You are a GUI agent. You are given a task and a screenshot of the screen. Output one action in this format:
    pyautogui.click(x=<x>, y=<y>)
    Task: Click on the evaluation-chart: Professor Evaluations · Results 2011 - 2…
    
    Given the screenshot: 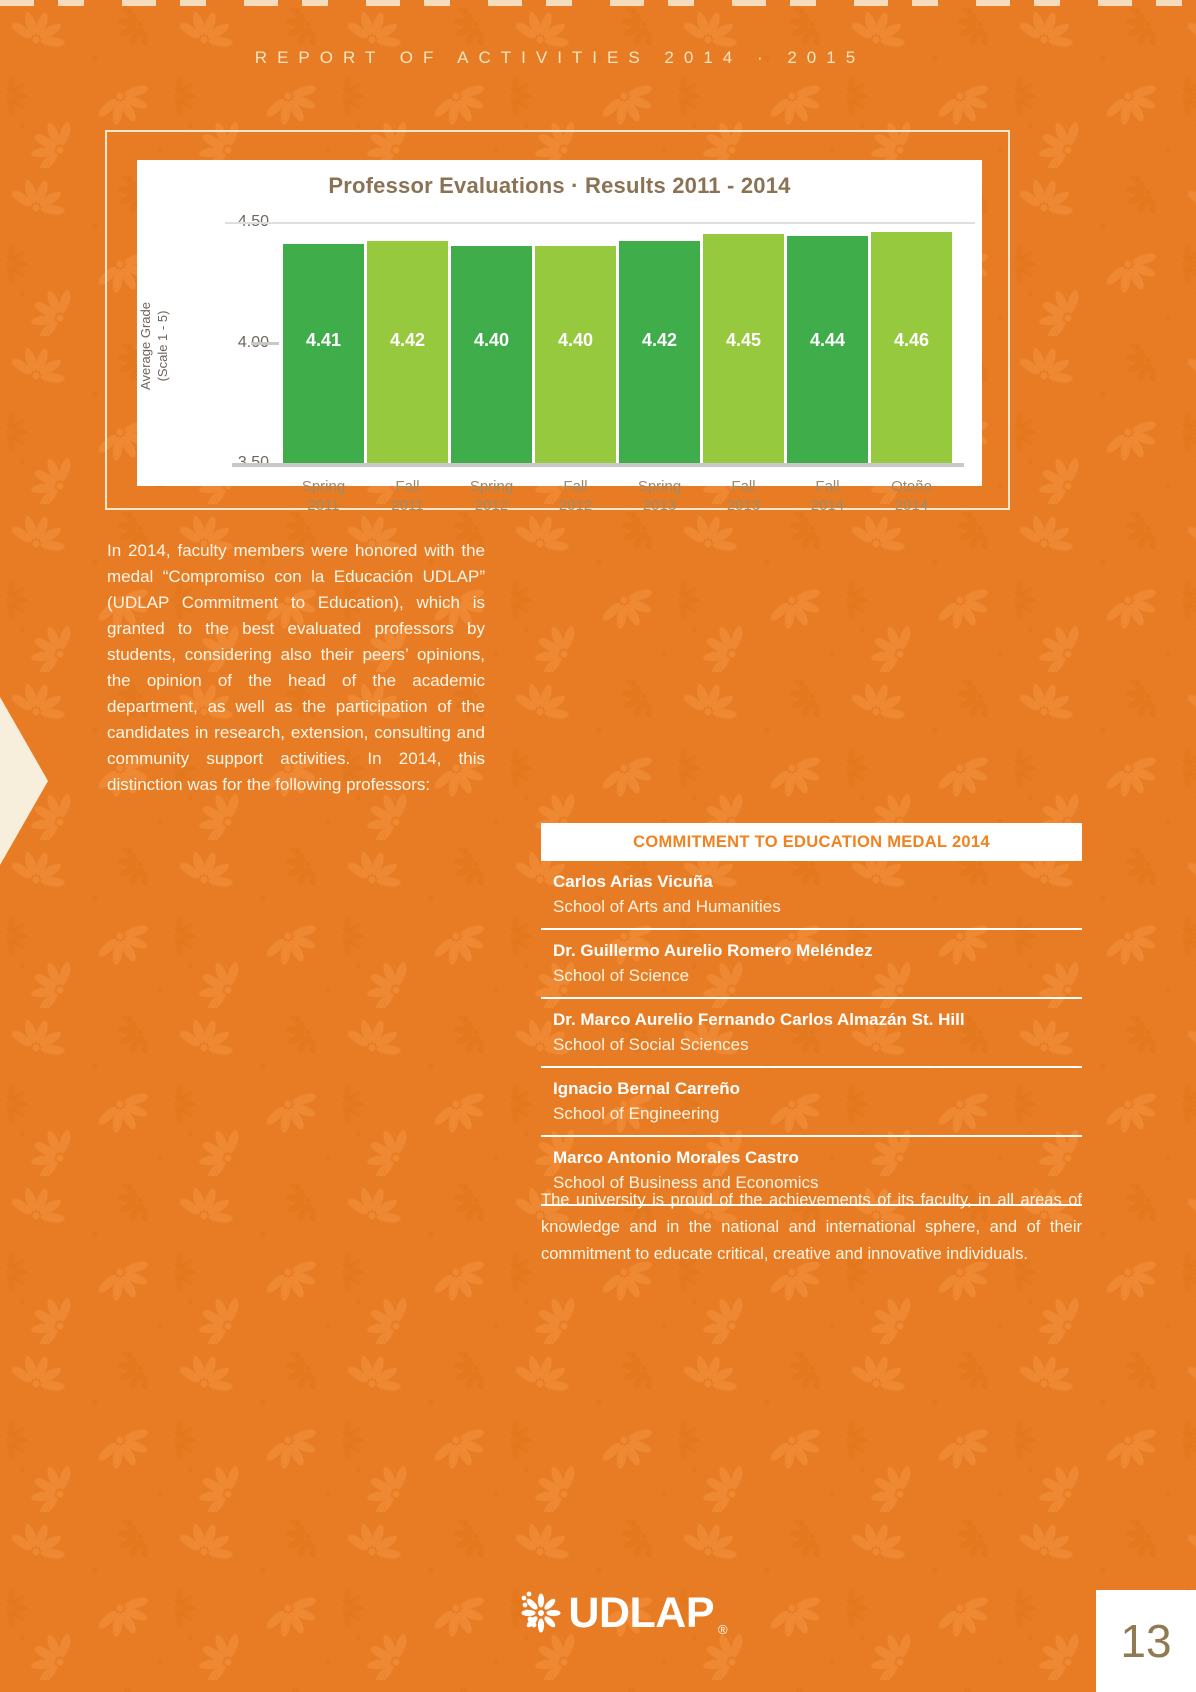 What is the action you would take?
    pyautogui.click(x=559, y=337)
    